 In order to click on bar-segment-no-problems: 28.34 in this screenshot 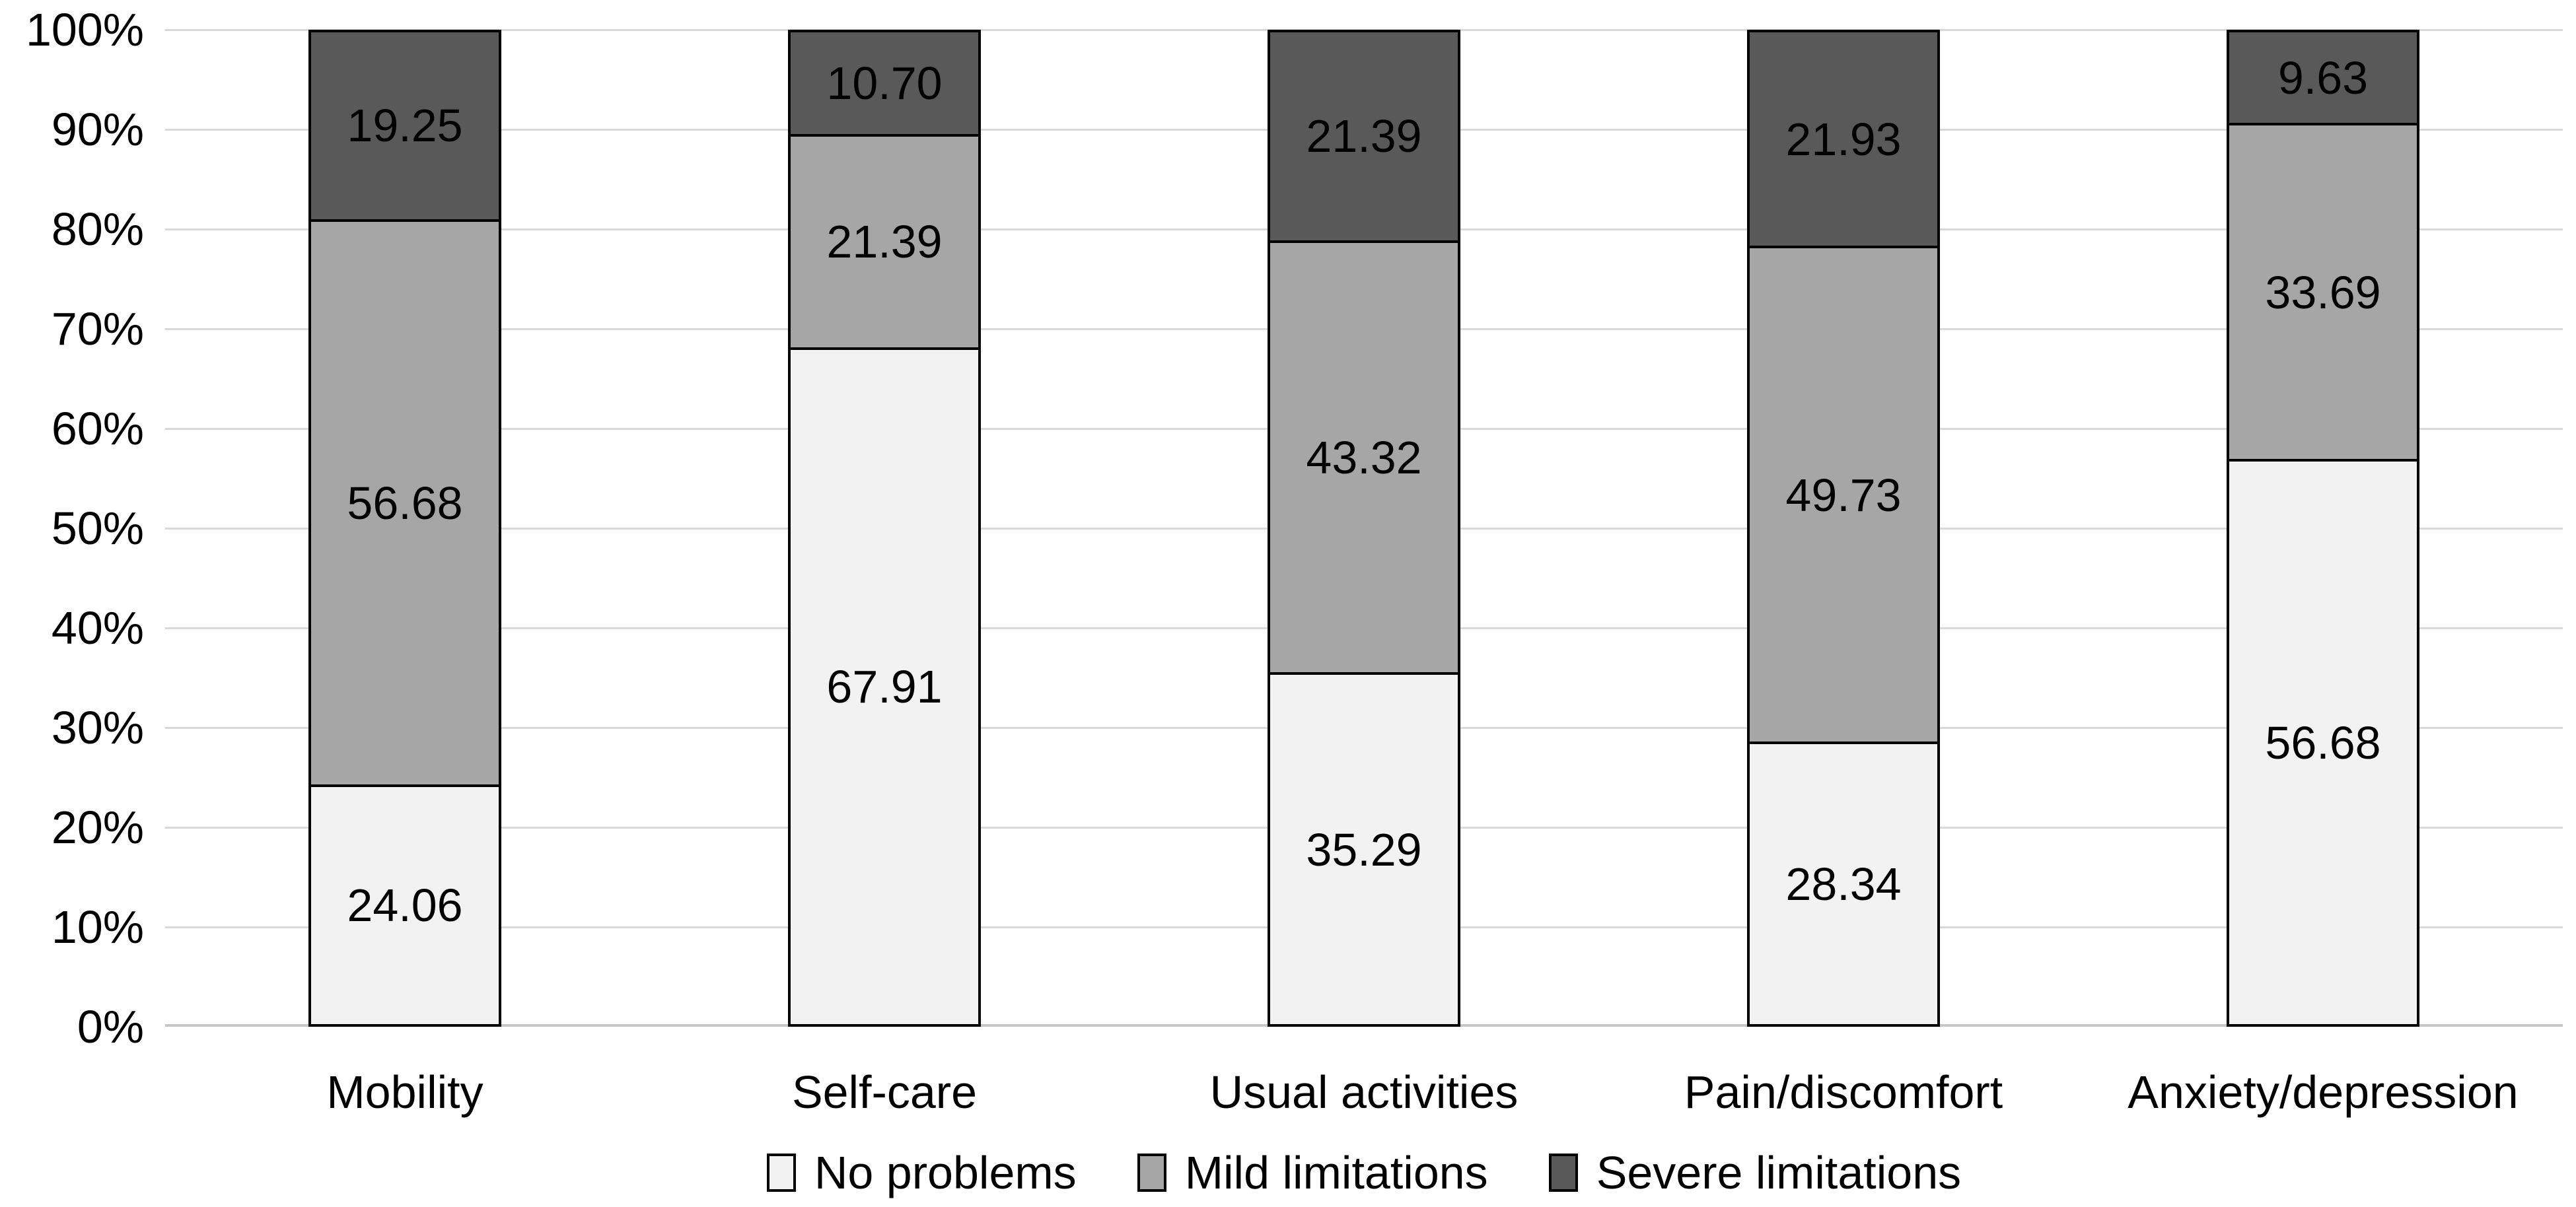, I will do `click(1843, 886)`.